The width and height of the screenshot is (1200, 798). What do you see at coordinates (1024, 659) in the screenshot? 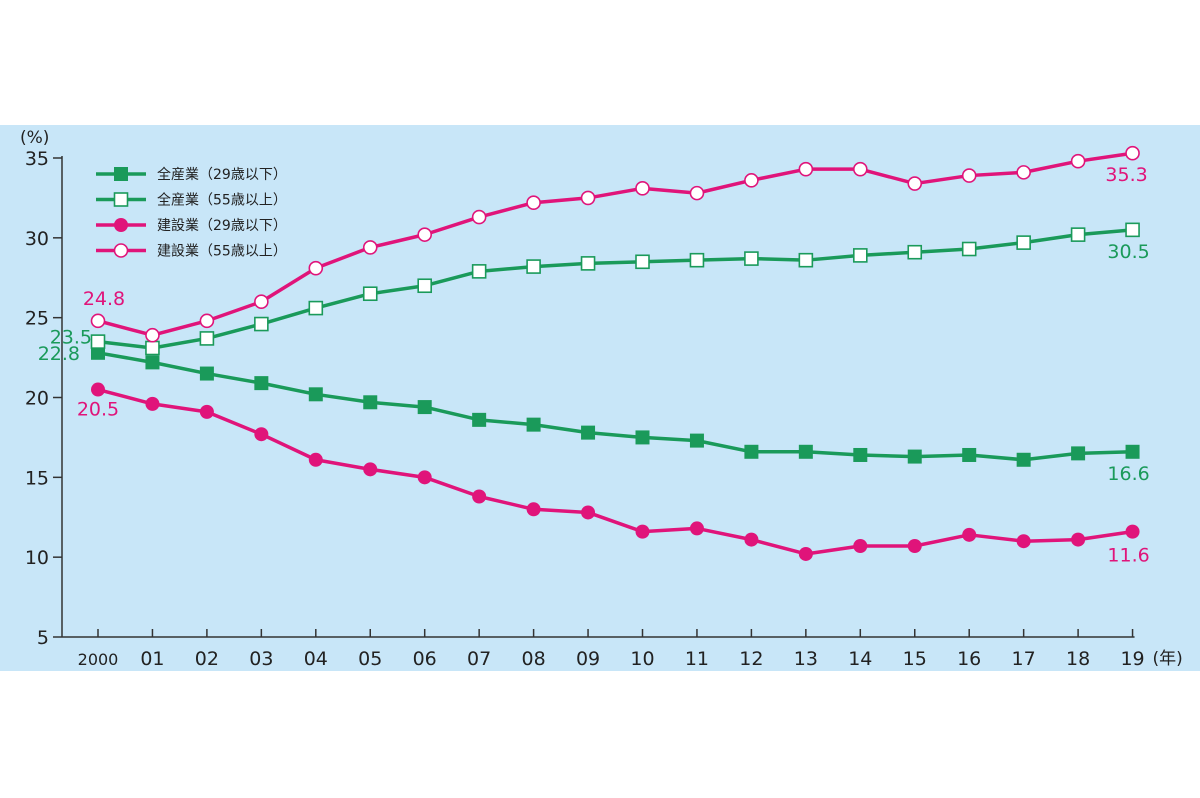
I see `x-tick-label: 17` at bounding box center [1024, 659].